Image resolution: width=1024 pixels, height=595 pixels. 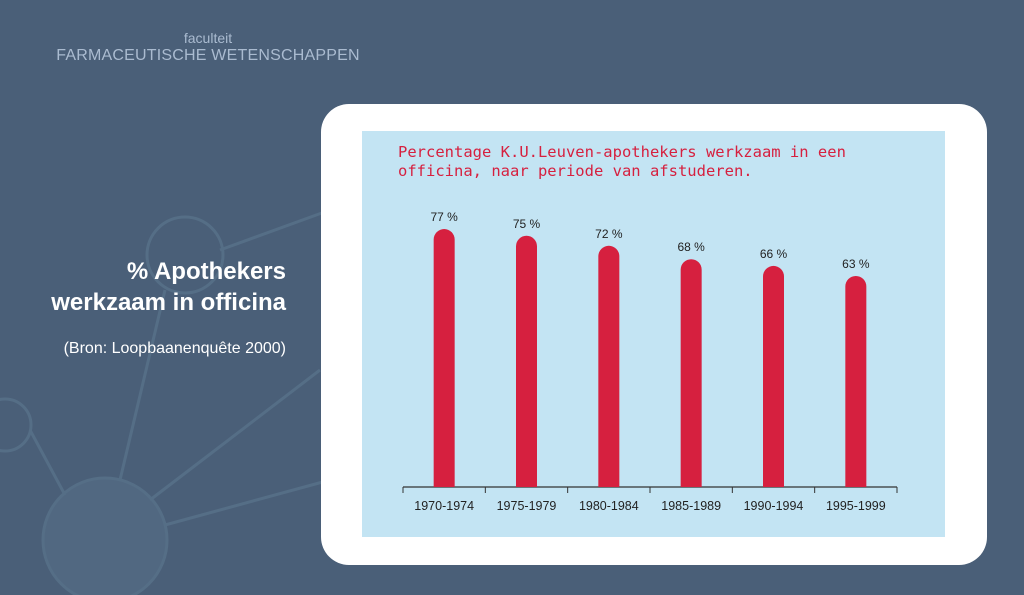 What do you see at coordinates (691, 373) in the screenshot?
I see `bar-1985-1989` at bounding box center [691, 373].